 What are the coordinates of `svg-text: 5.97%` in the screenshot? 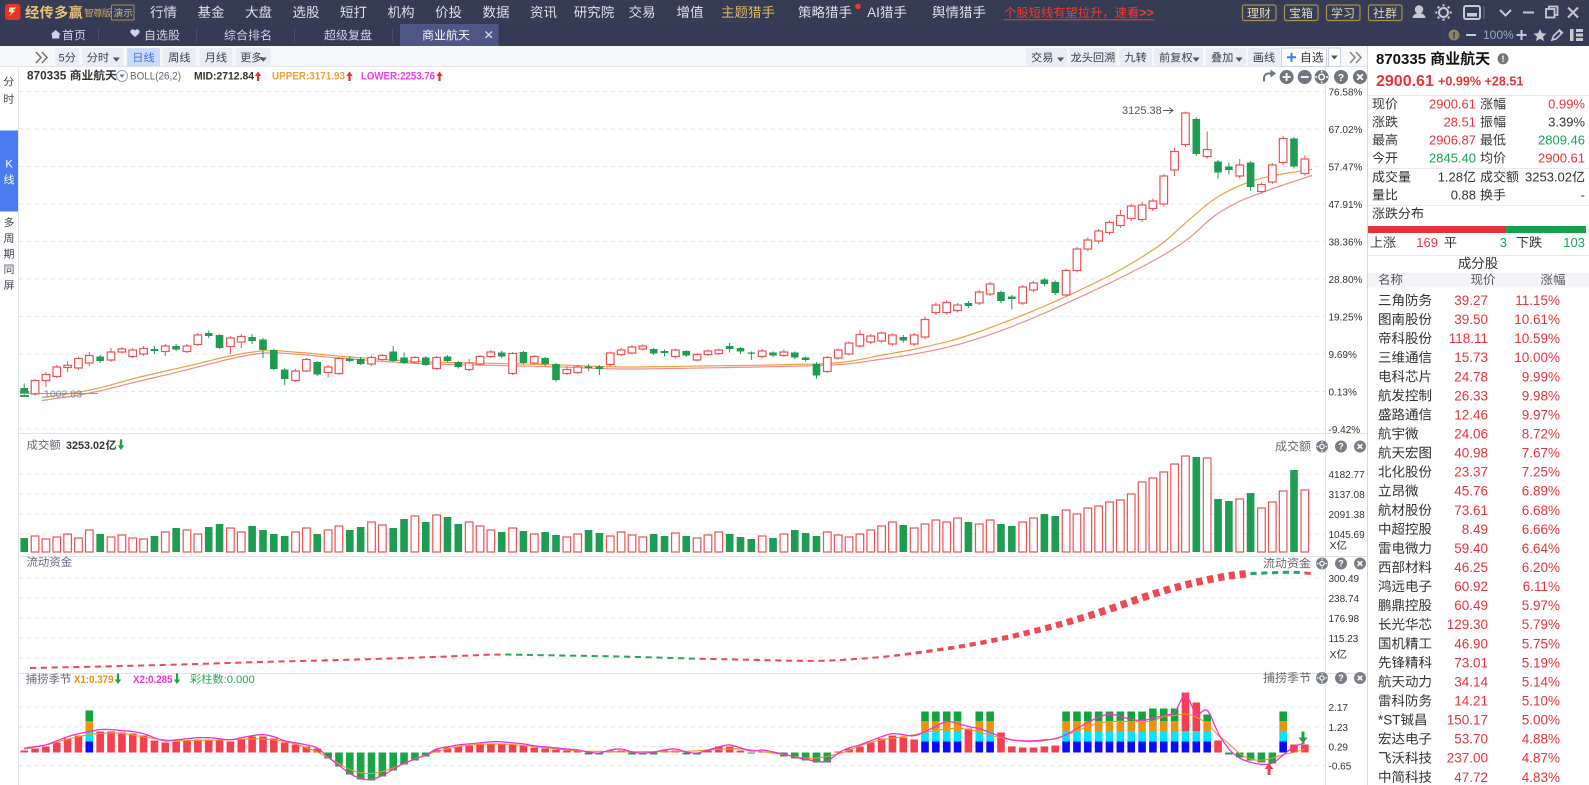 It's located at (1541, 605).